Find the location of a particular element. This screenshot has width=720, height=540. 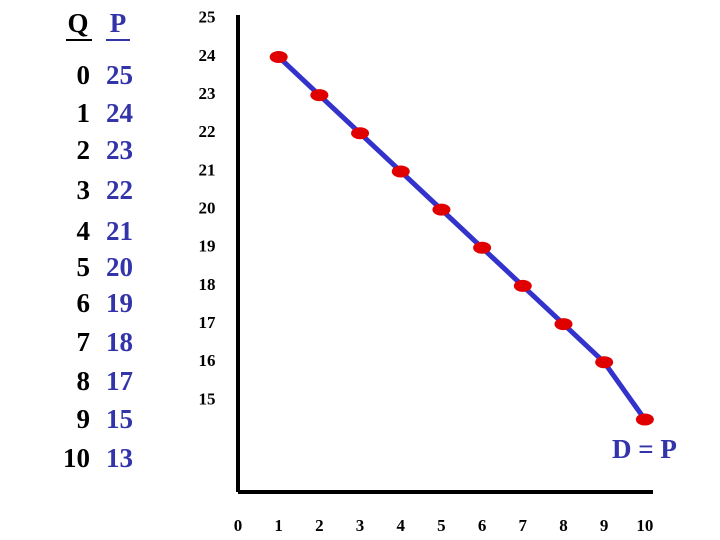

y-tick-label: 24 is located at coordinates (208, 55).